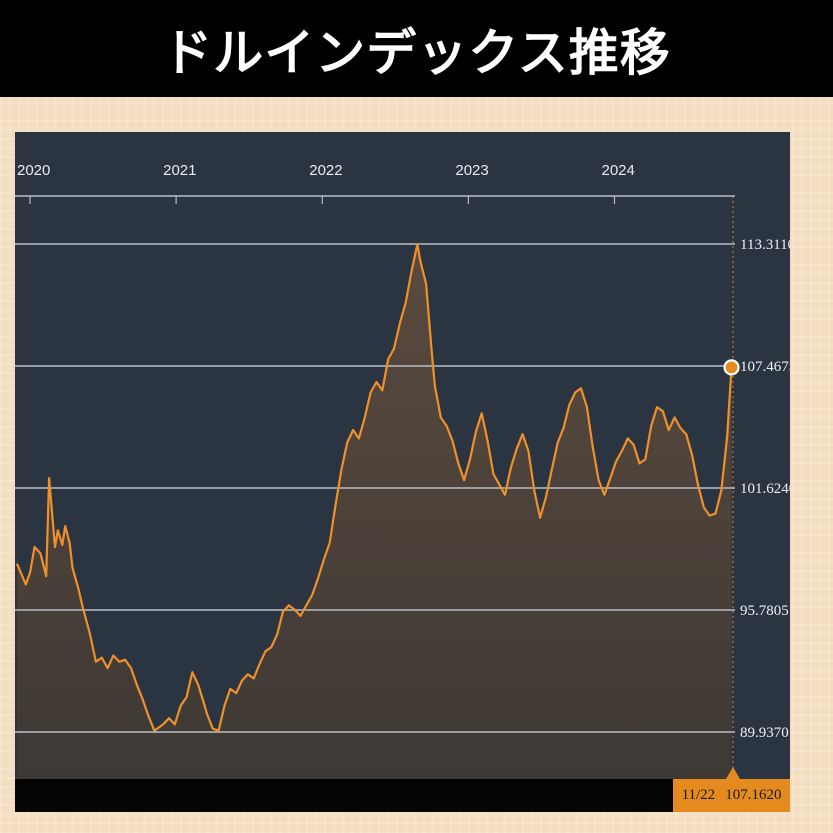 The height and width of the screenshot is (833, 833). I want to click on page-title: ドルインデックス推移, so click(416, 52).